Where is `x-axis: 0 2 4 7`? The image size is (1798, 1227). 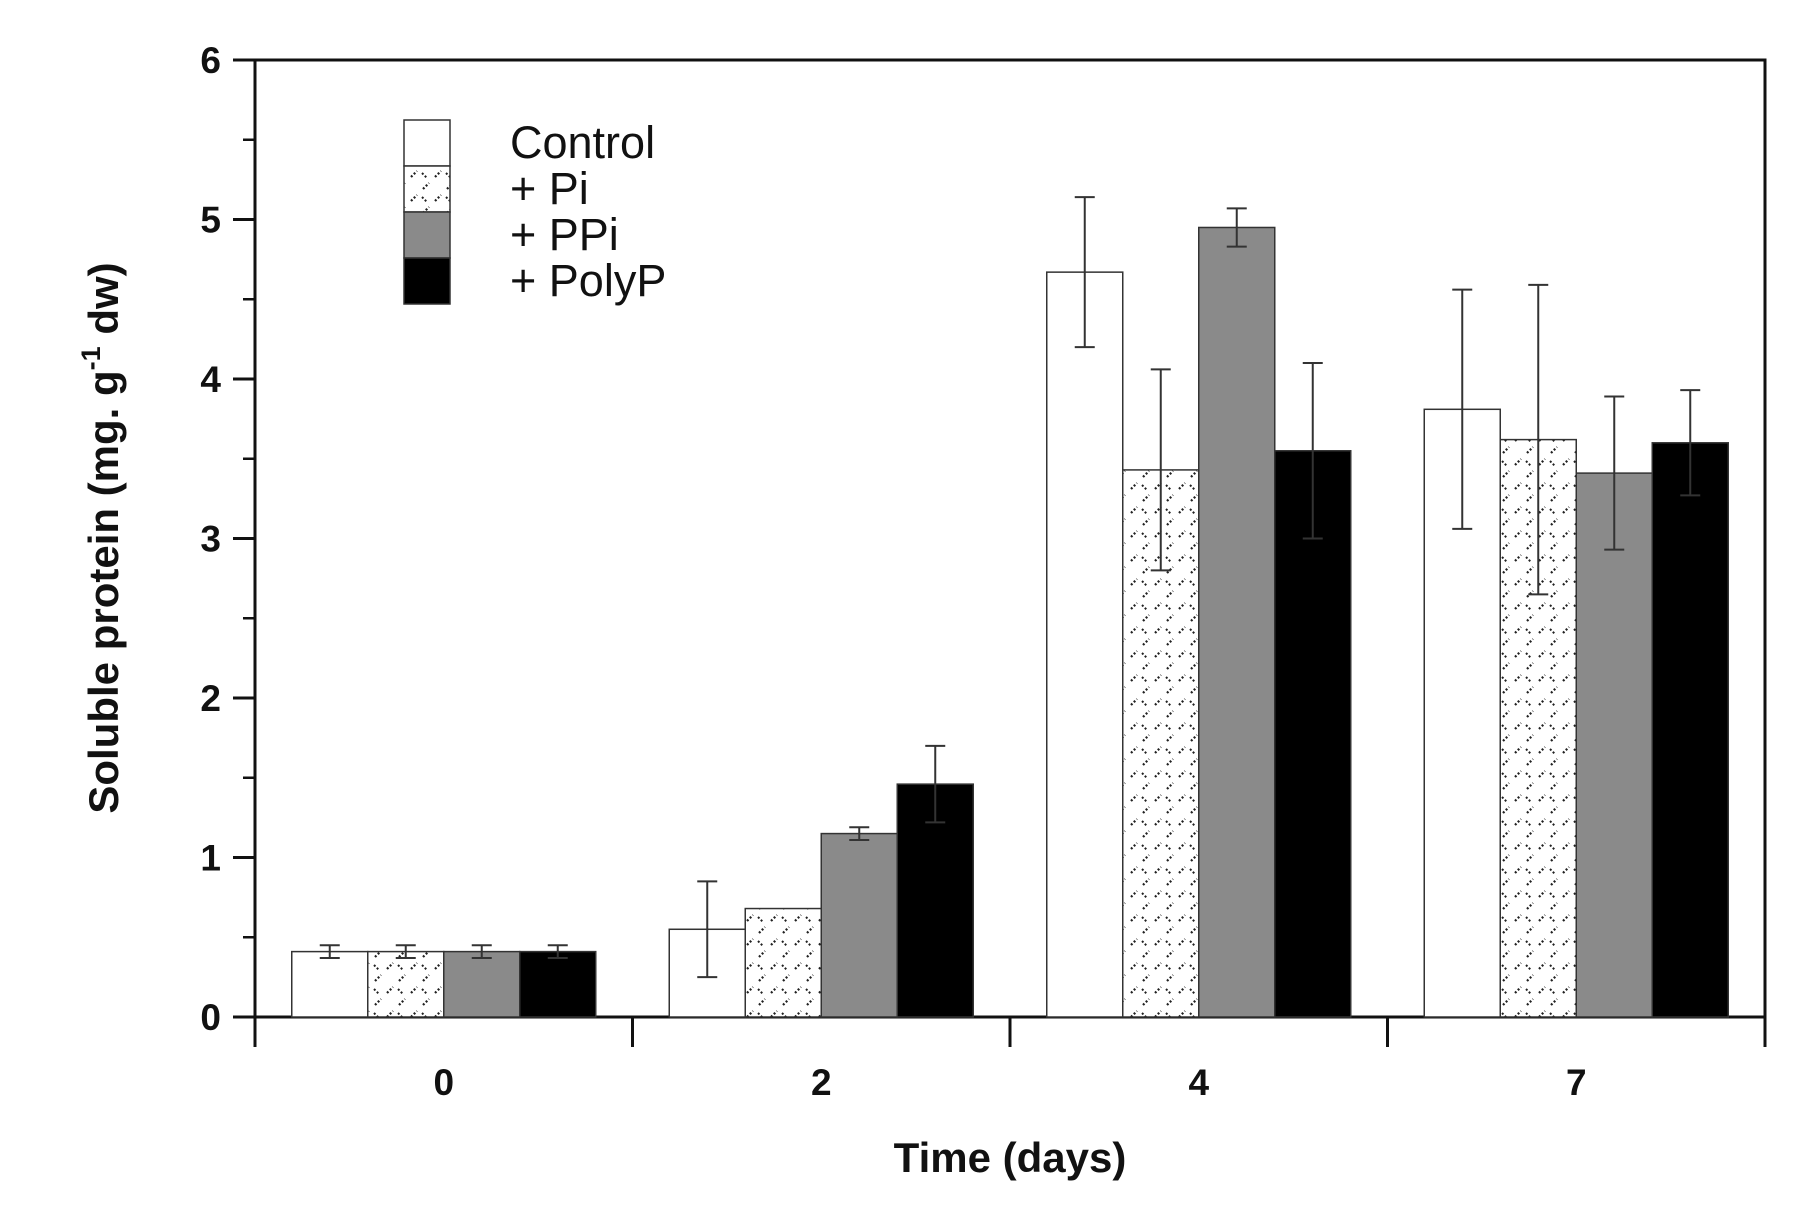
x-axis: 0 2 4 7 is located at coordinates (1010, 1060).